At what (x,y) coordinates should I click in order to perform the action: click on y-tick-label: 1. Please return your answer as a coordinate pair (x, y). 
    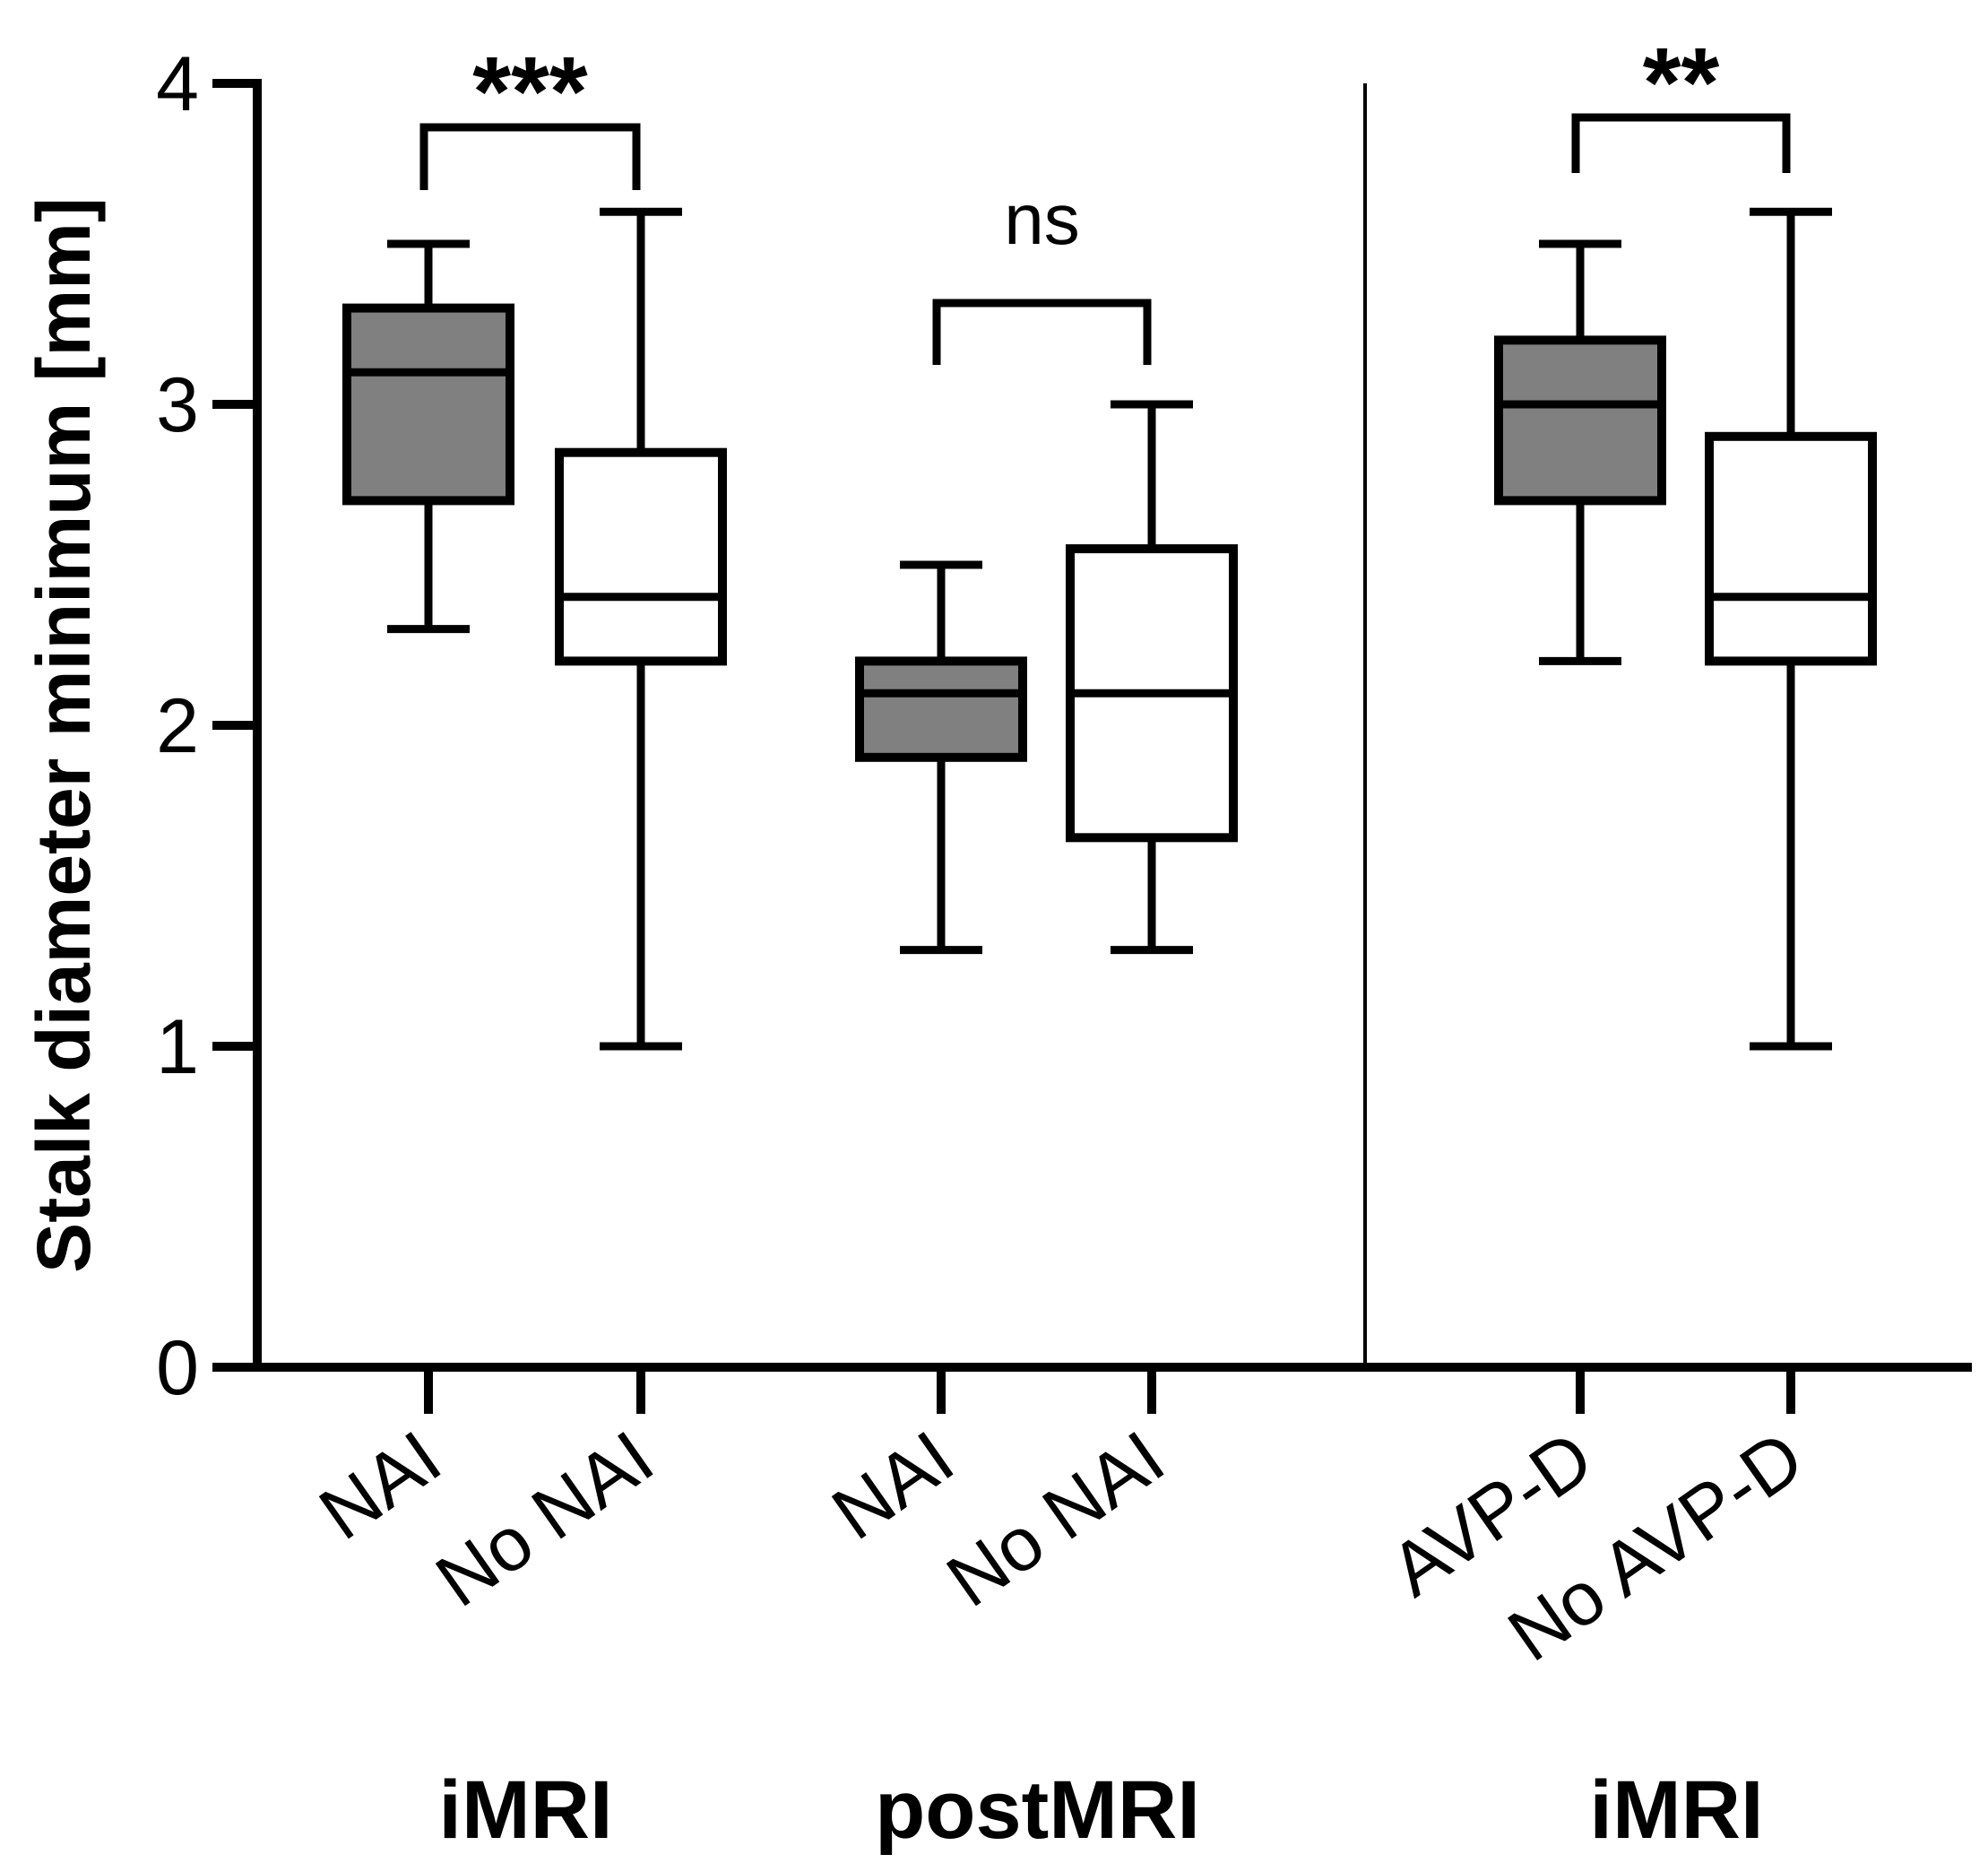
    Looking at the image, I should click on (177, 1047).